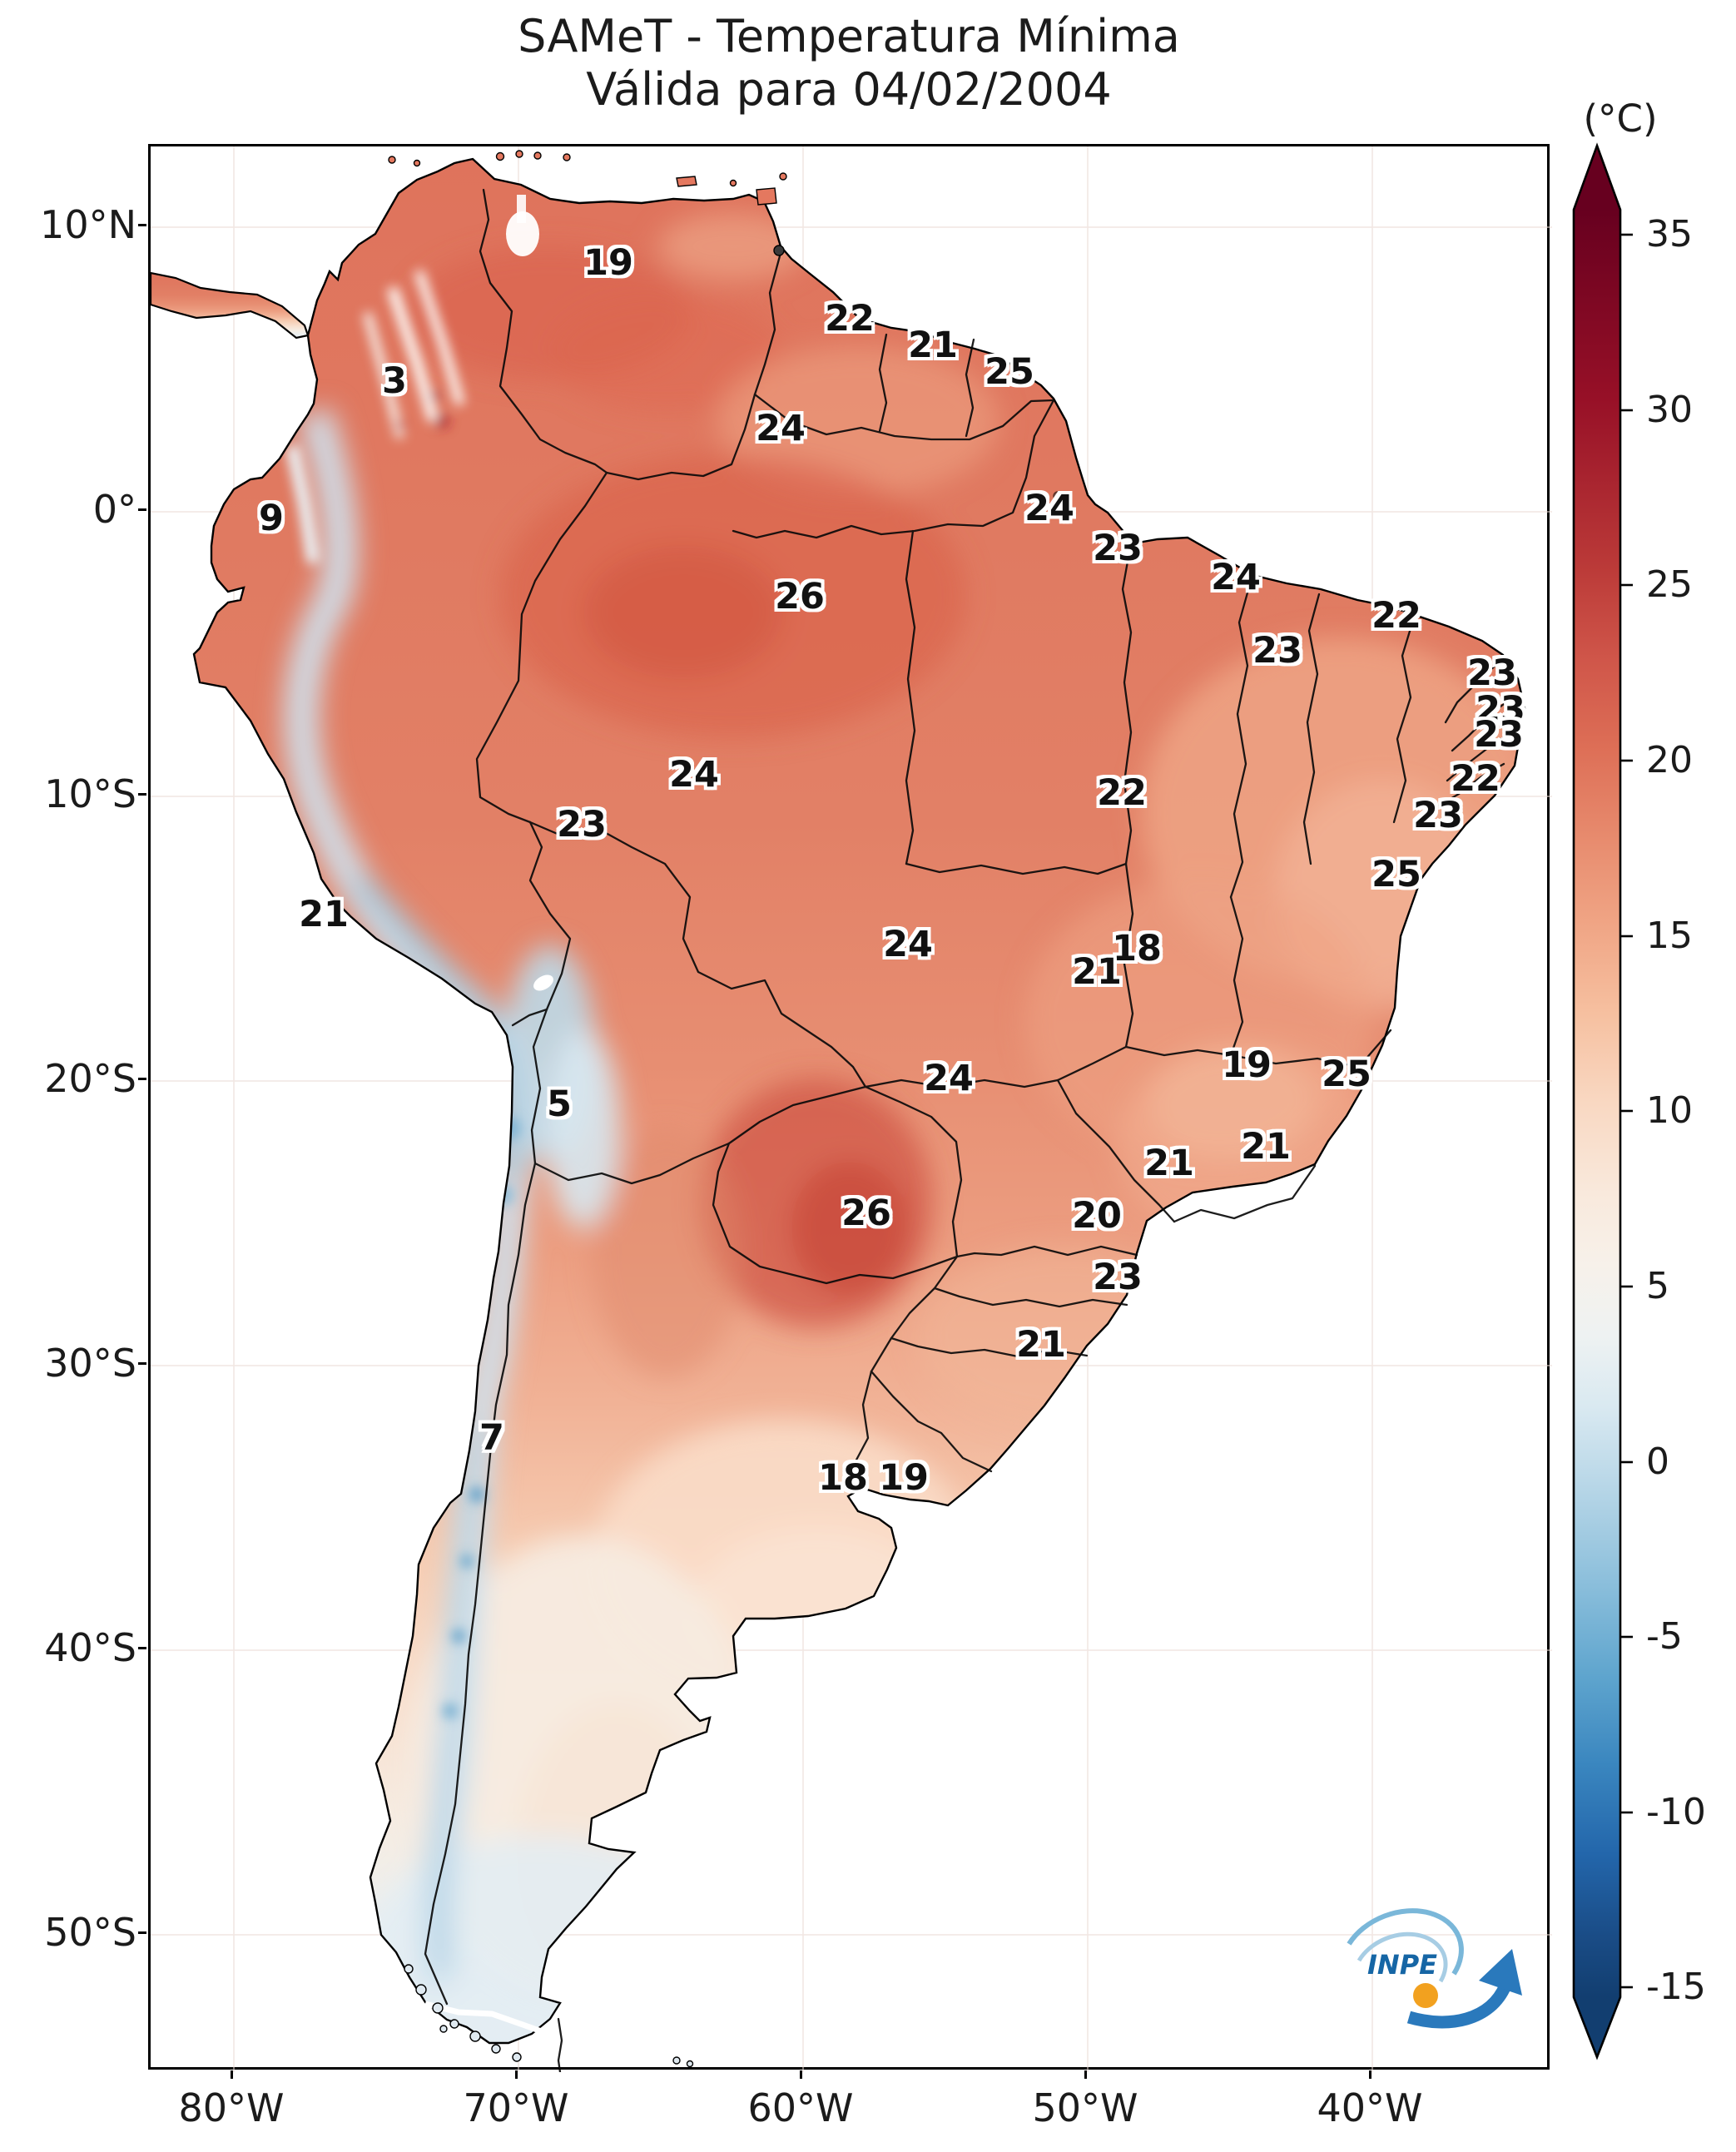 The image size is (1736, 2152). Describe the element at coordinates (1676, 1987) in the screenshot. I see `colorbar-tick-label--15: -15` at that location.